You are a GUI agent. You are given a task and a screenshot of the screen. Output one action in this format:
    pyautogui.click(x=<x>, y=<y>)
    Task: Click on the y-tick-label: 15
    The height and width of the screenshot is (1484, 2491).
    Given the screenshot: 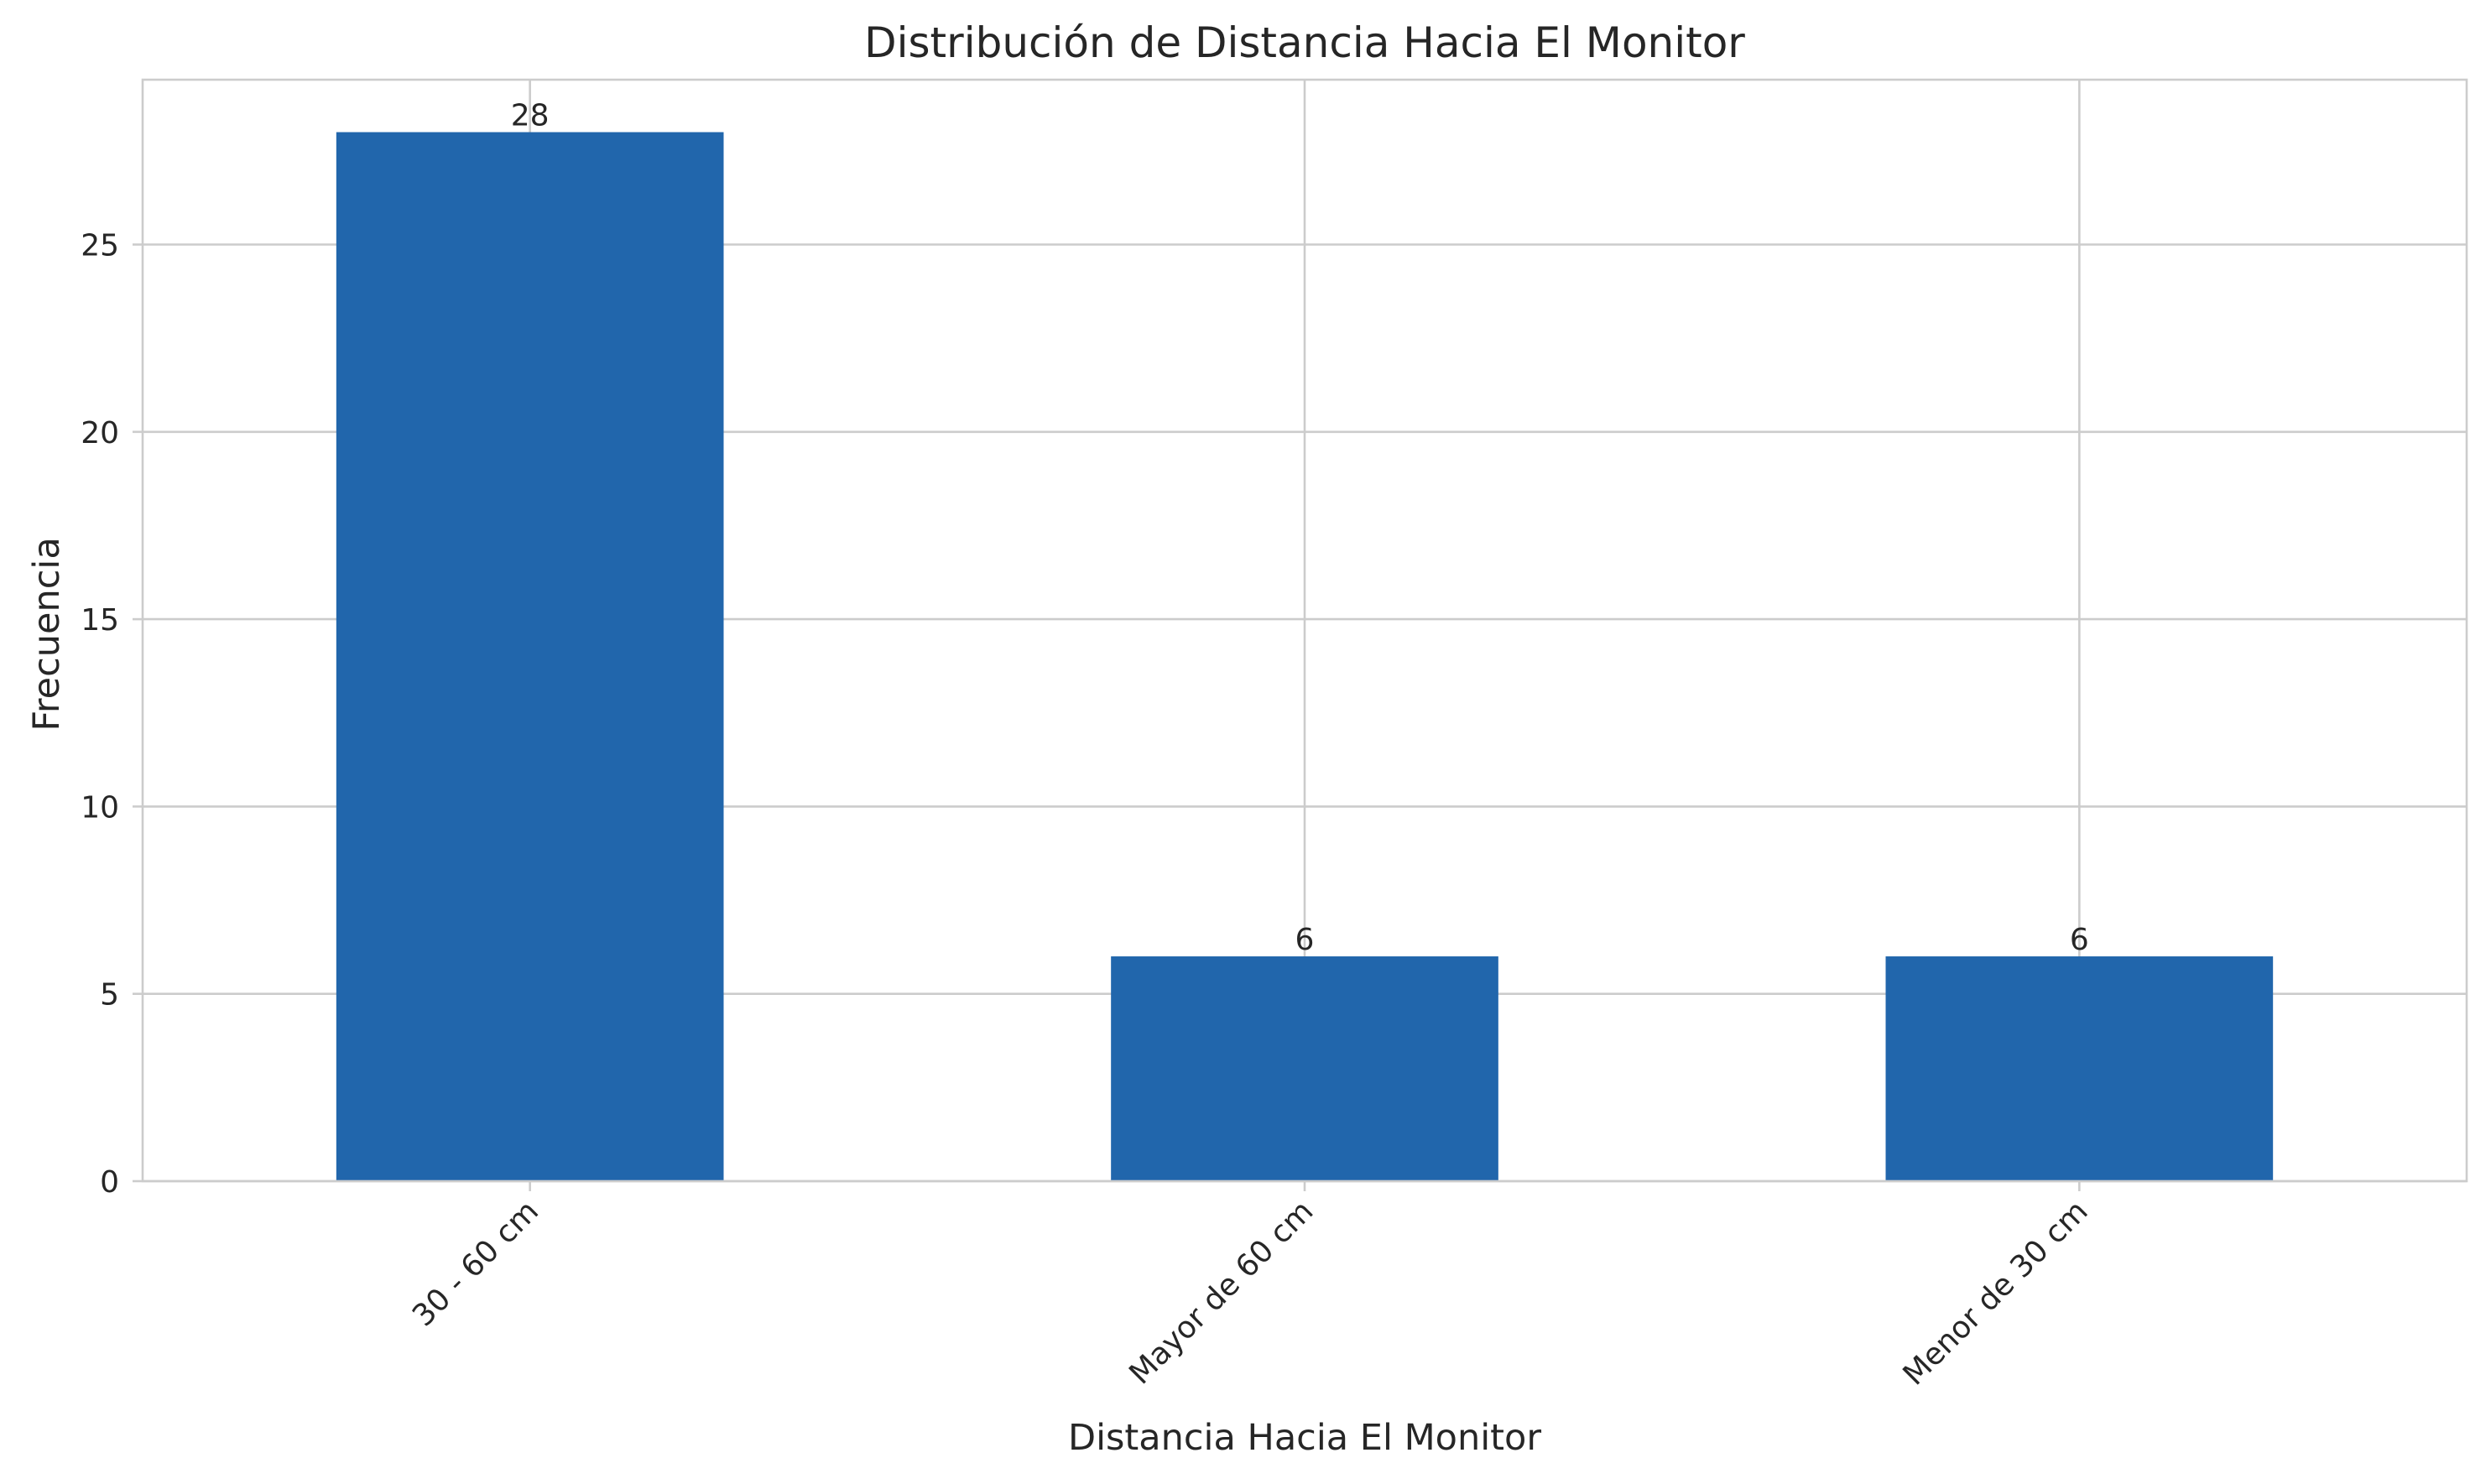 What is the action you would take?
    pyautogui.click(x=100, y=620)
    